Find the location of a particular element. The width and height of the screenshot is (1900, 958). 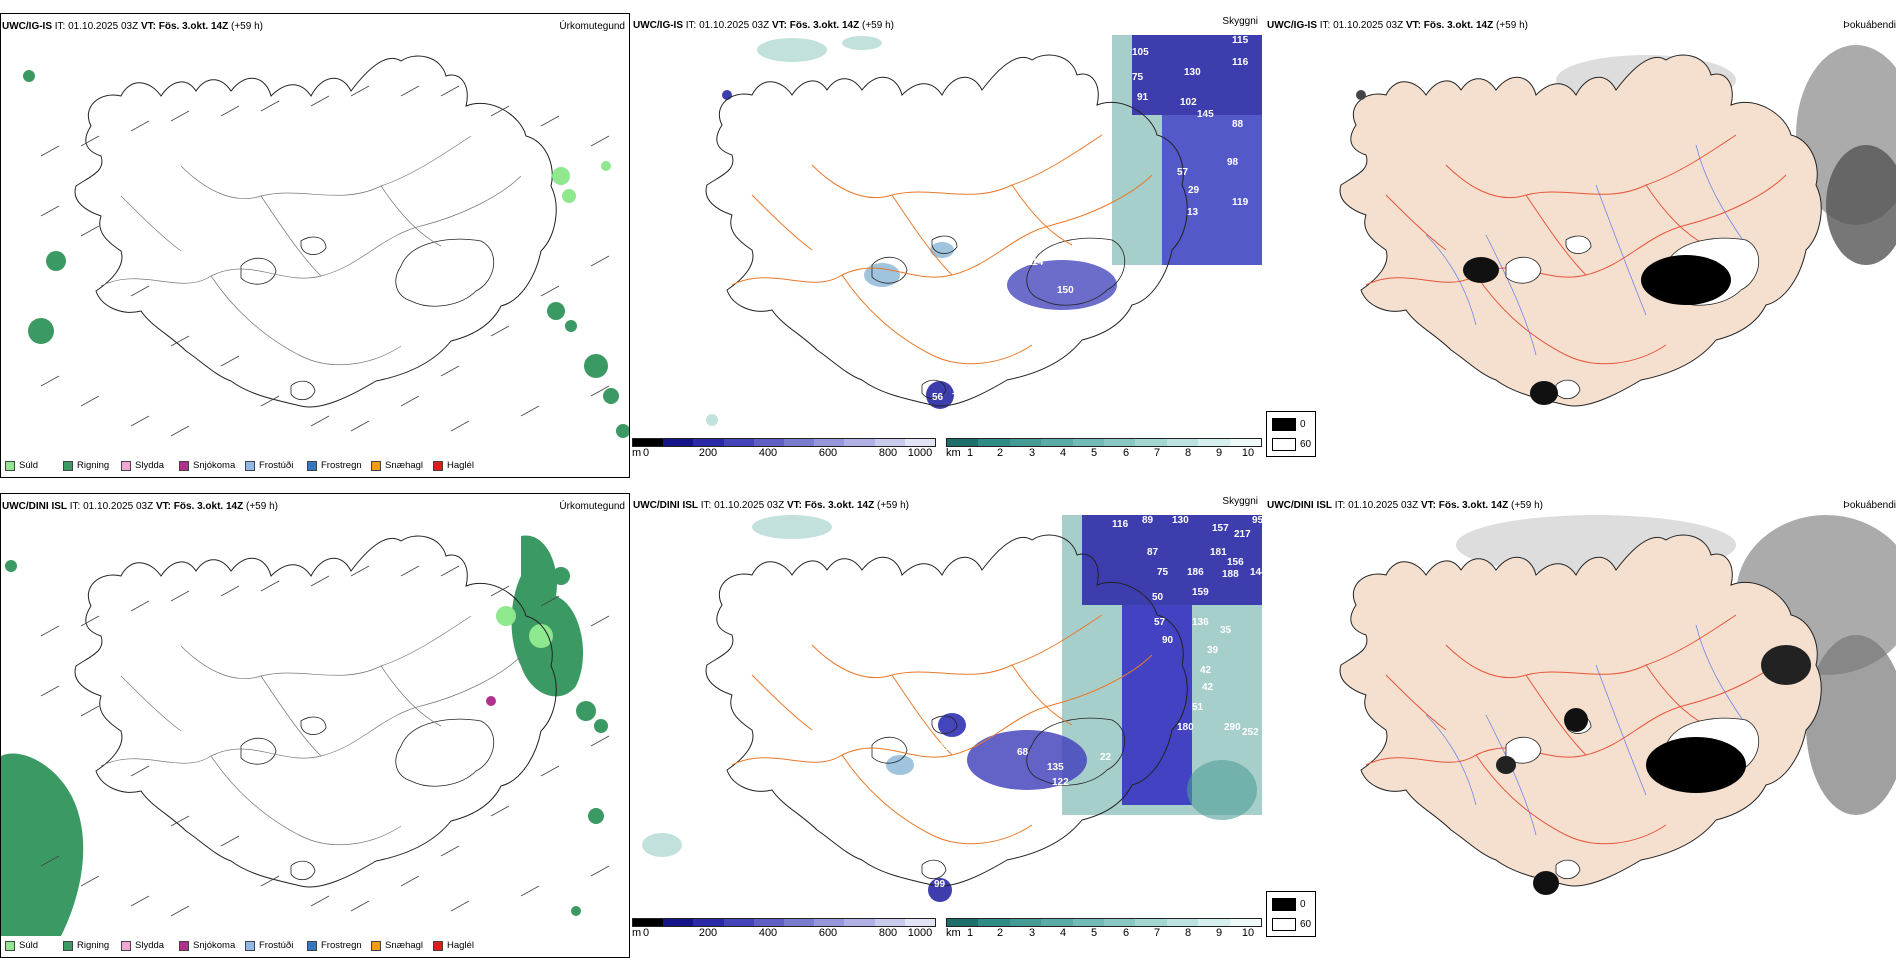

cloudbase-label: 57 is located at coordinates (1183, 172).